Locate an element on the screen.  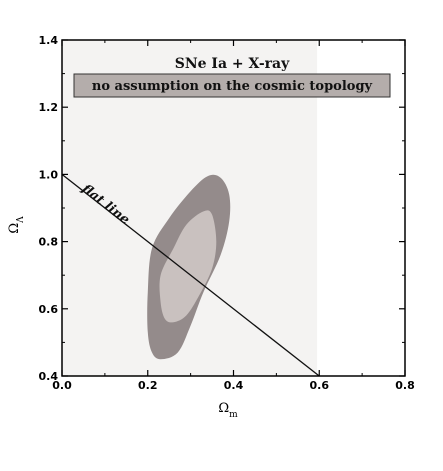
y-tick-label: 1.0 is located at coordinates (49, 174).